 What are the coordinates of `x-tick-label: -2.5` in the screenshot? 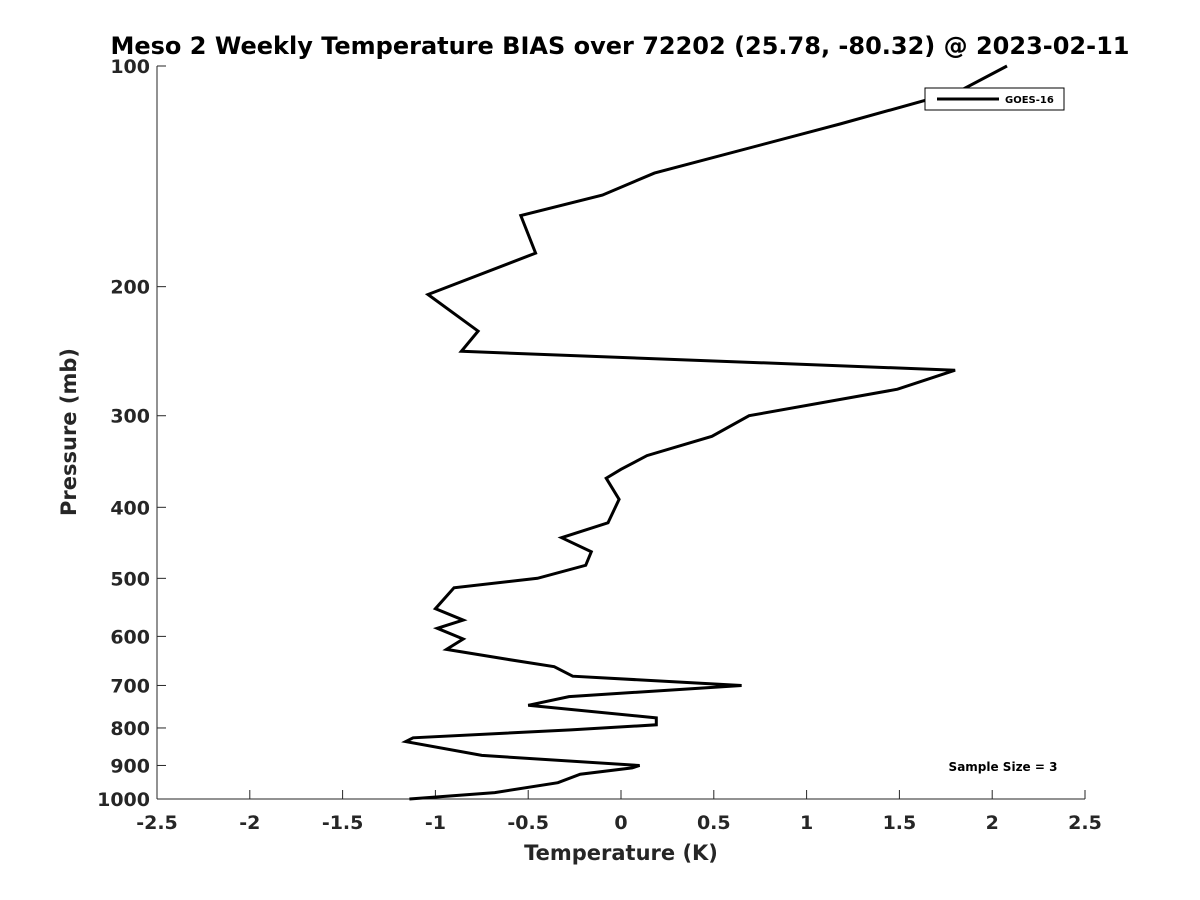 It's located at (157, 823).